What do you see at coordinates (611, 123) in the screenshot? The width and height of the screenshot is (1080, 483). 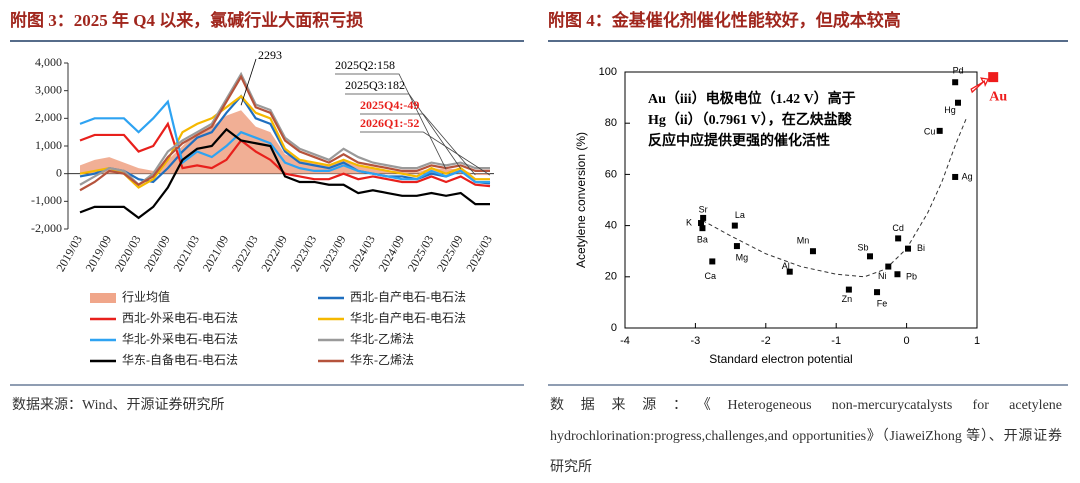 I see `y-tick-label: 80` at bounding box center [611, 123].